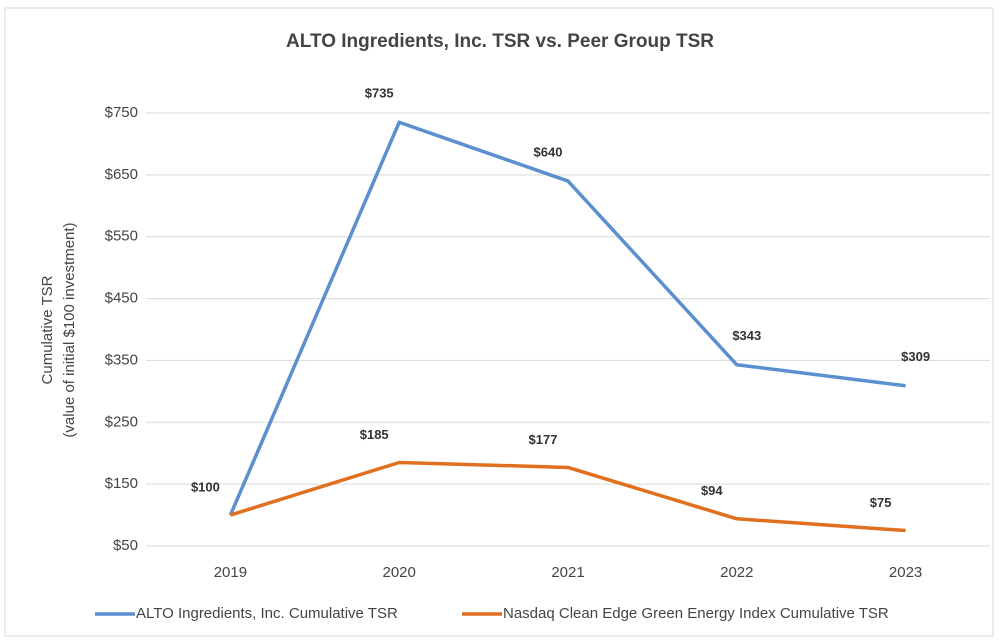 The image size is (1000, 640). I want to click on data-label: $185, so click(374, 434).